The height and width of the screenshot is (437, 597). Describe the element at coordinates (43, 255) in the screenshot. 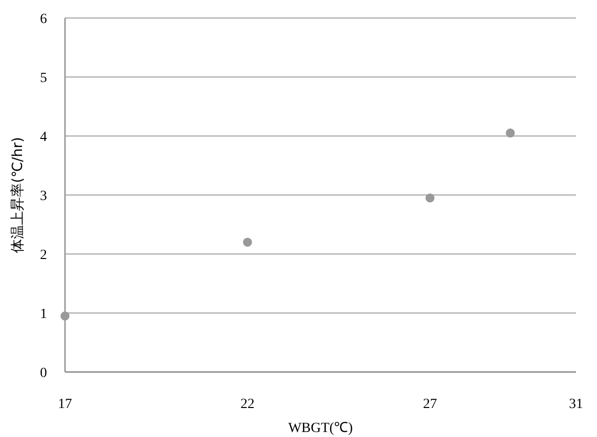

I see `y-tick-label: 2` at that location.